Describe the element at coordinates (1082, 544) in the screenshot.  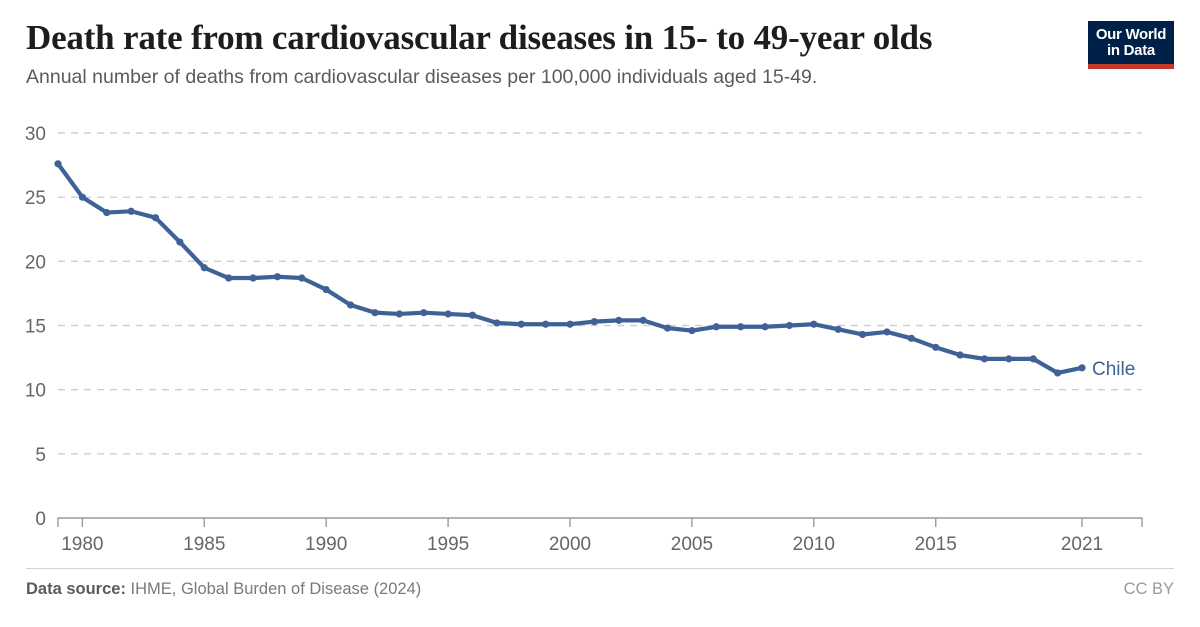
I see `x-axis-tick-label: 2021` at that location.